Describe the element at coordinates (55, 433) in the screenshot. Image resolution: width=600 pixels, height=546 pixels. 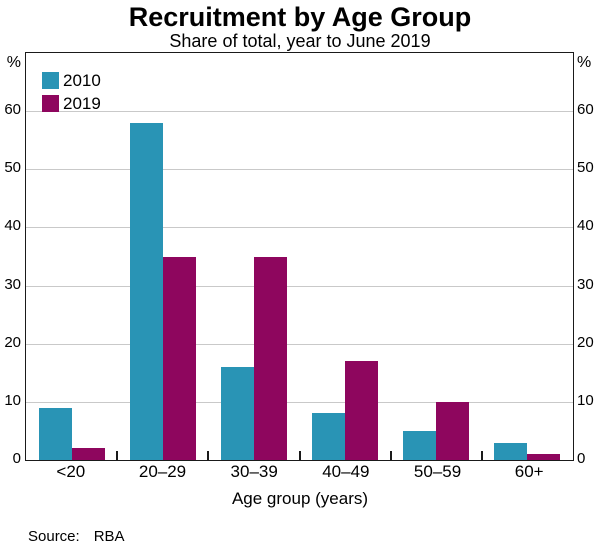
I see `bar-2010-<20` at that location.